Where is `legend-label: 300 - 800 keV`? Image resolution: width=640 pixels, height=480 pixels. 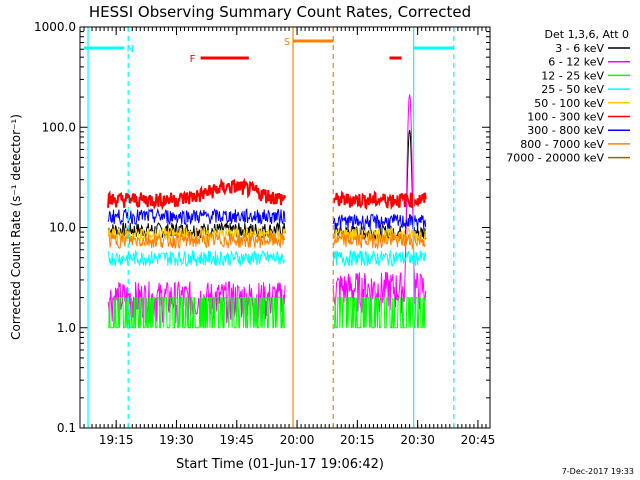 legend-label: 300 - 800 keV is located at coordinates (565, 130).